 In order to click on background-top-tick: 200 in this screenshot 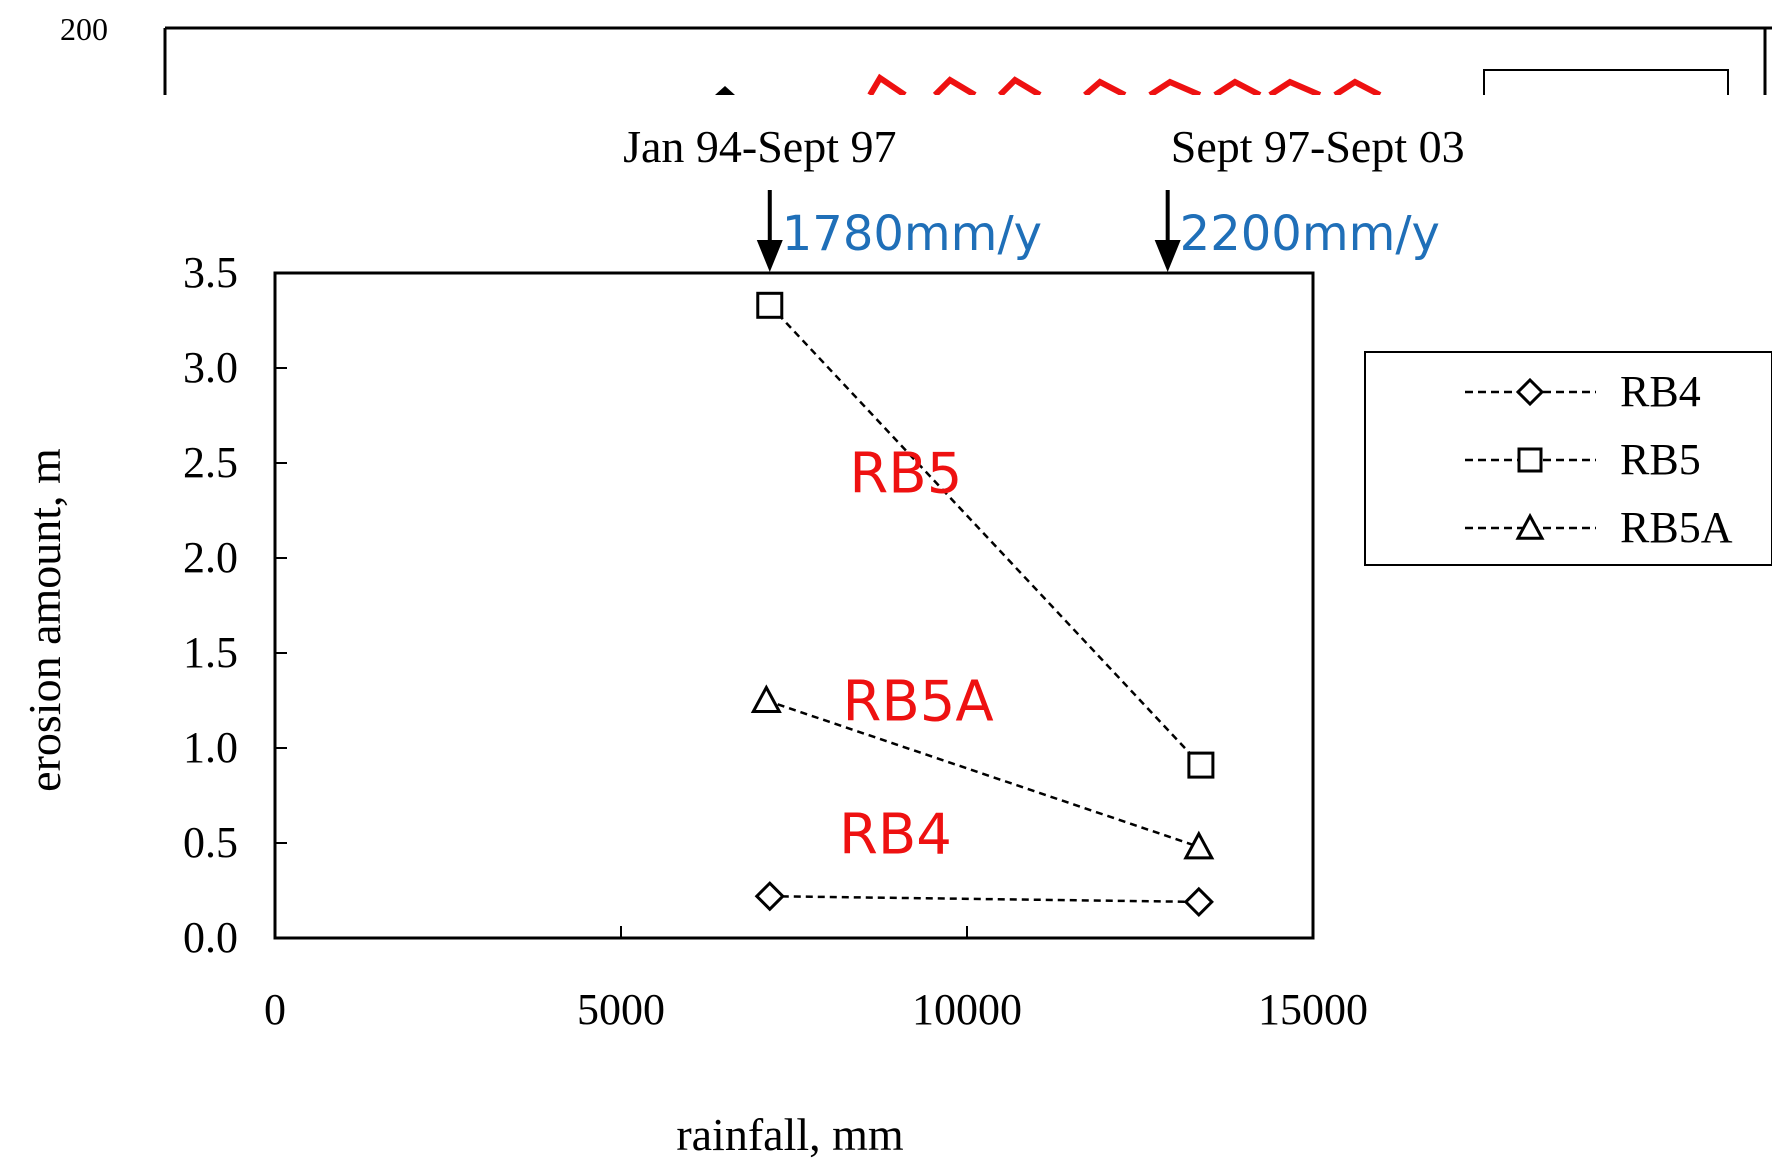, I will do `click(84, 29)`.